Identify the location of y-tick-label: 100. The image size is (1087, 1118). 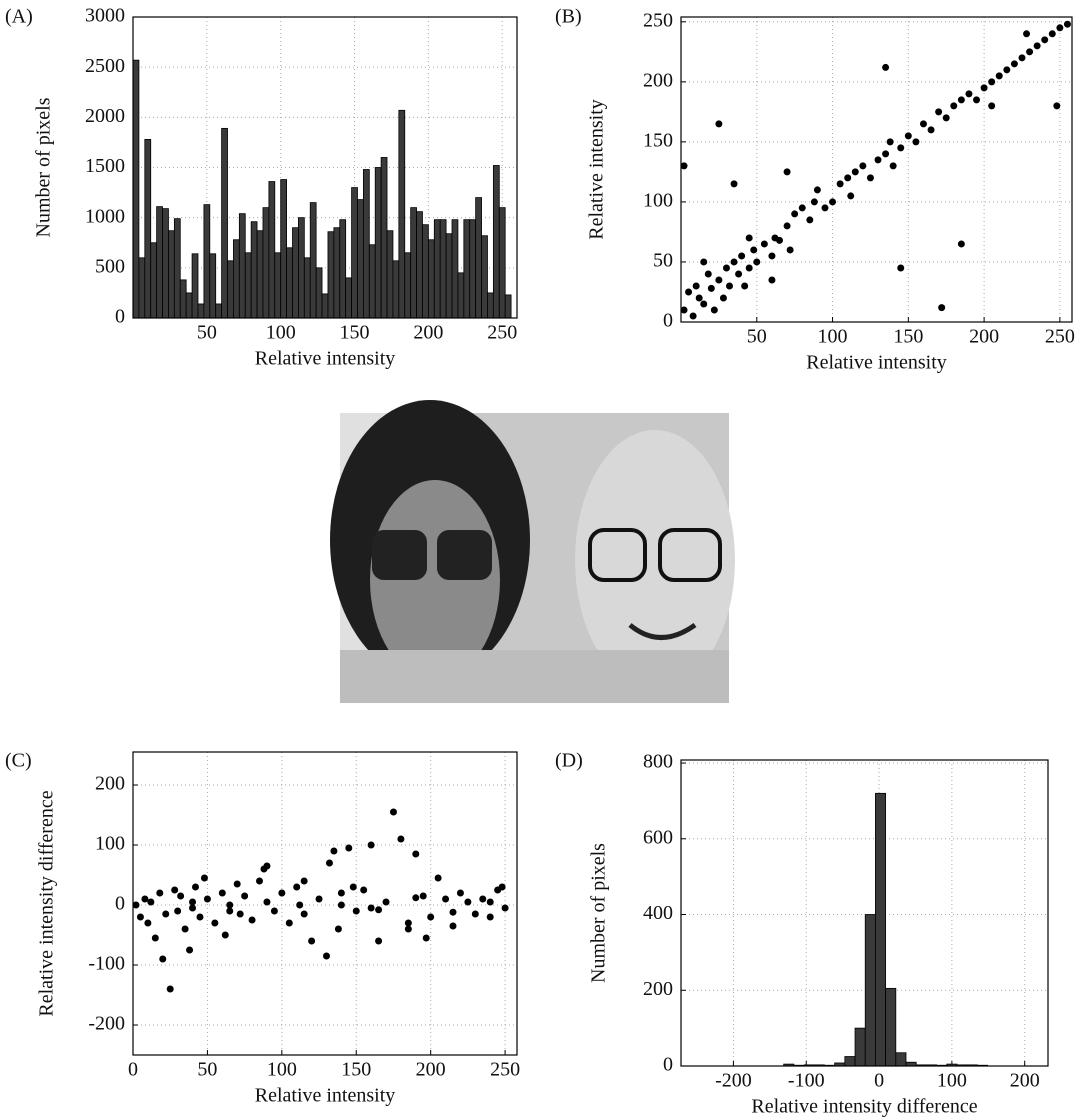
(658, 201).